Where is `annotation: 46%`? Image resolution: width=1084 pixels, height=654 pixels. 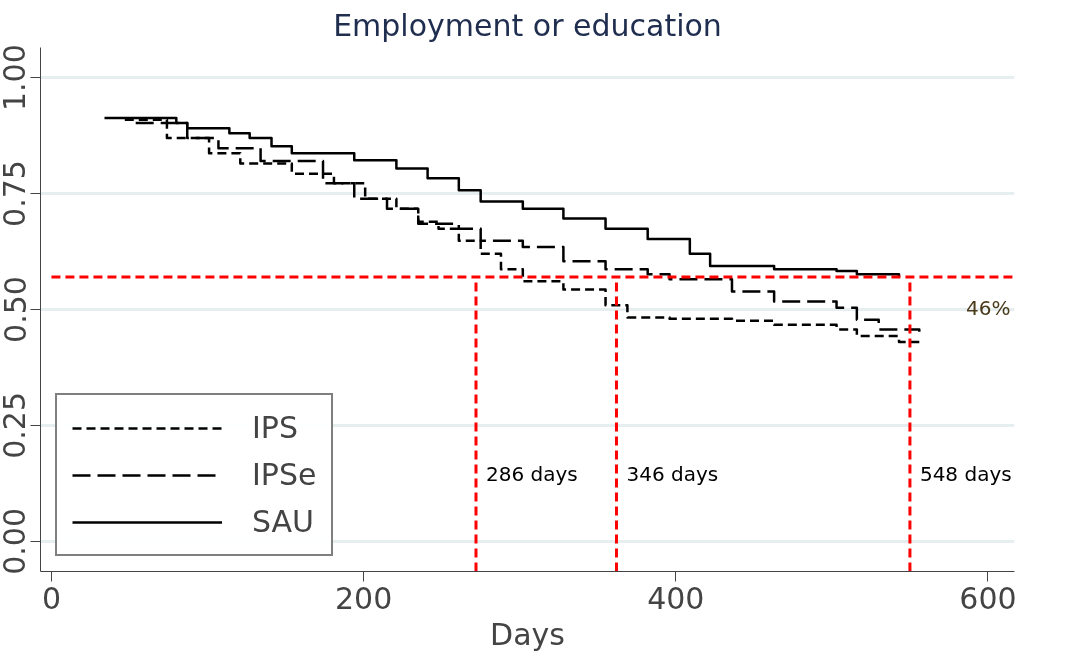 annotation: 46% is located at coordinates (988, 307).